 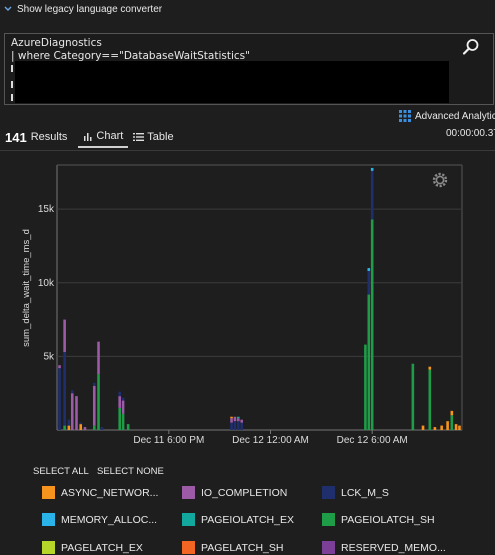 I want to click on settings-gear-icon, so click(x=440, y=180).